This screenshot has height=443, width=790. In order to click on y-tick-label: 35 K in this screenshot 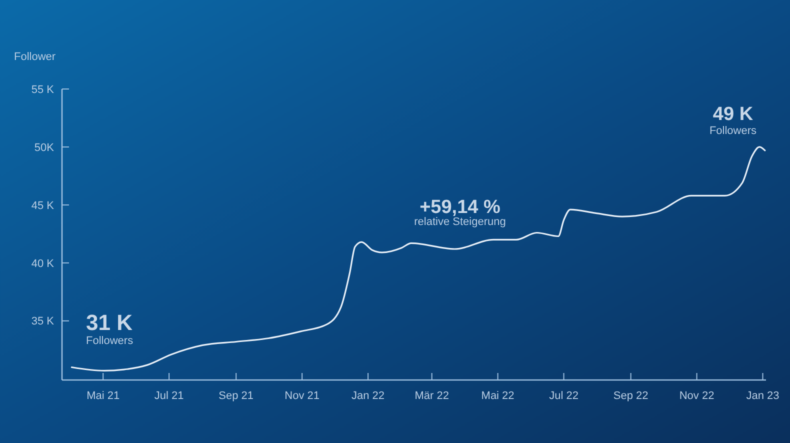, I will do `click(43, 322)`.